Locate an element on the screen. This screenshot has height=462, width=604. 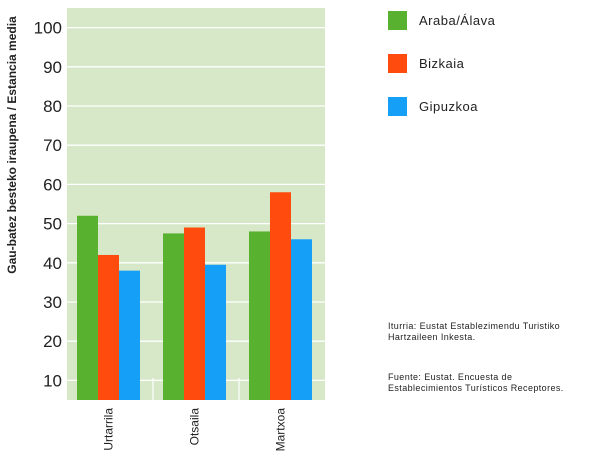
x-tick-label: Urtarrila is located at coordinates (109, 429).